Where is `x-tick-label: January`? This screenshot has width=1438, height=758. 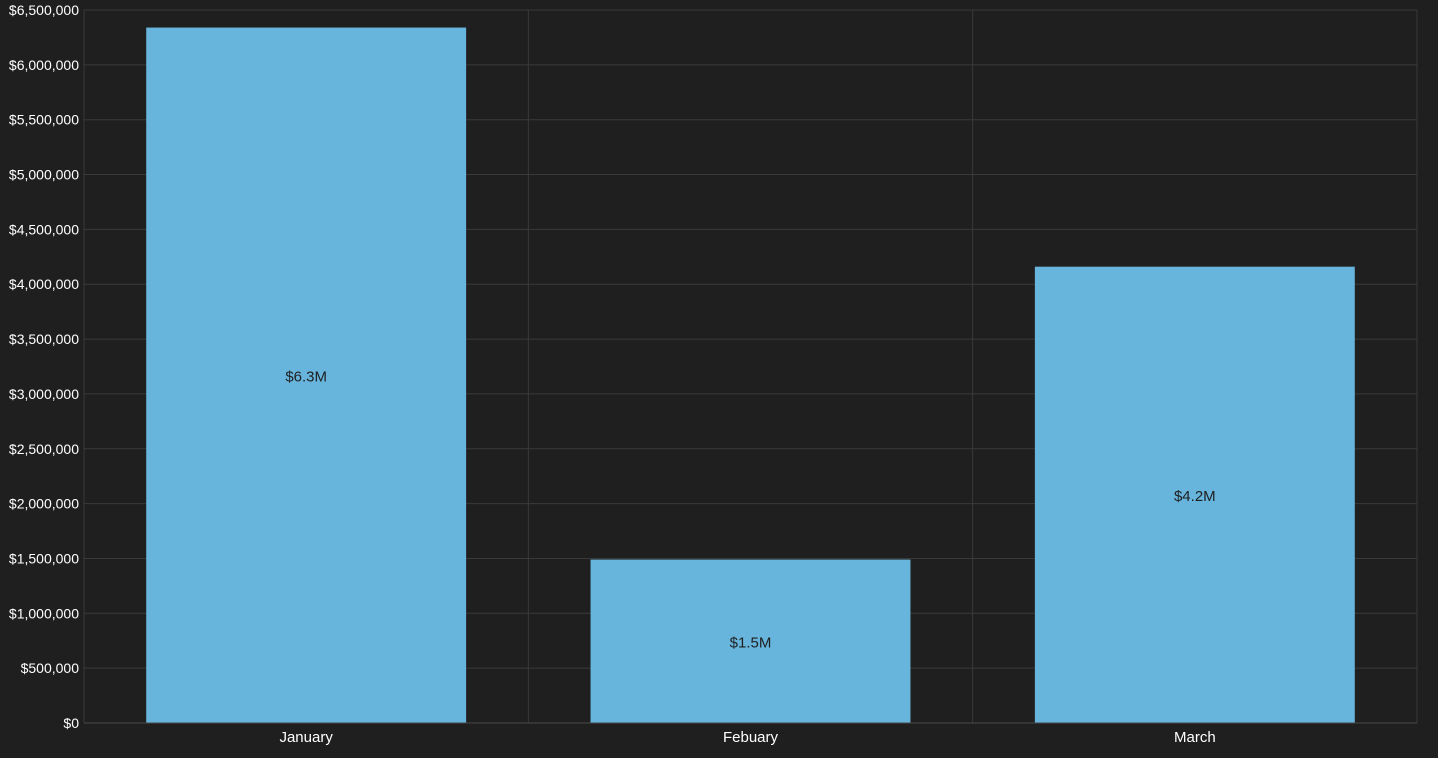 x-tick-label: January is located at coordinates (306, 737).